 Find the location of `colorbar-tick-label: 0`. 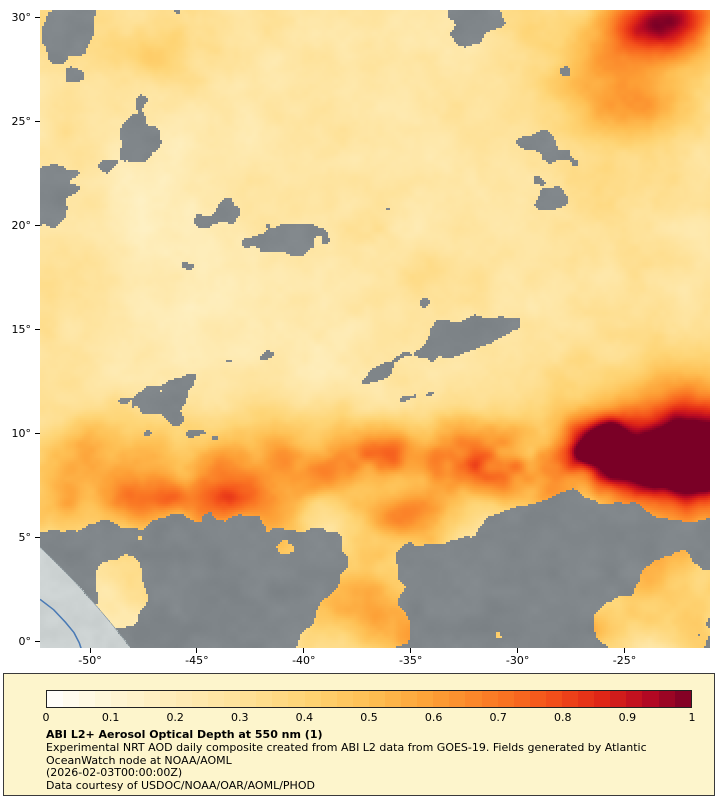

colorbar-tick-label: 0 is located at coordinates (46, 717).